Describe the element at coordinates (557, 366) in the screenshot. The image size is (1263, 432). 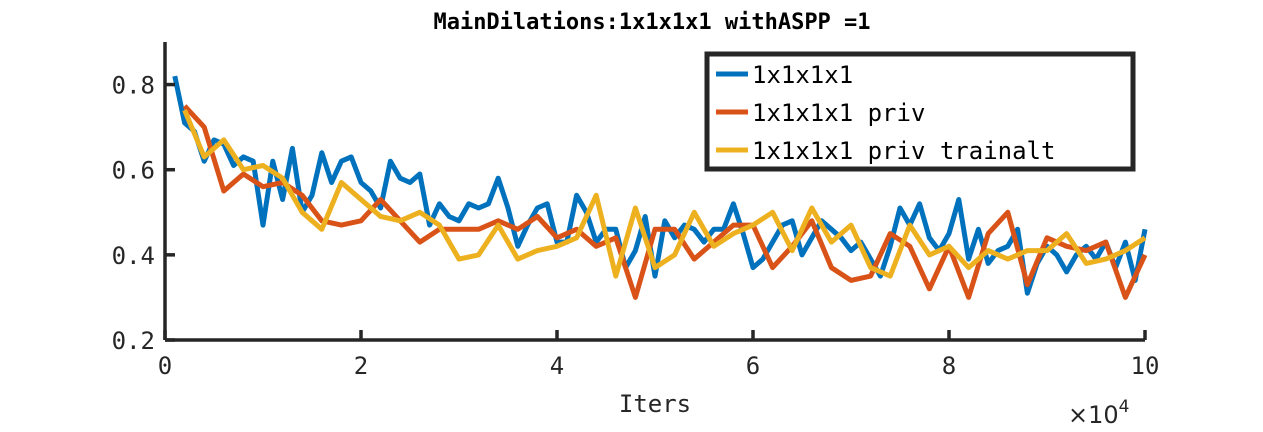
I see `x-tick-label: 4` at that location.